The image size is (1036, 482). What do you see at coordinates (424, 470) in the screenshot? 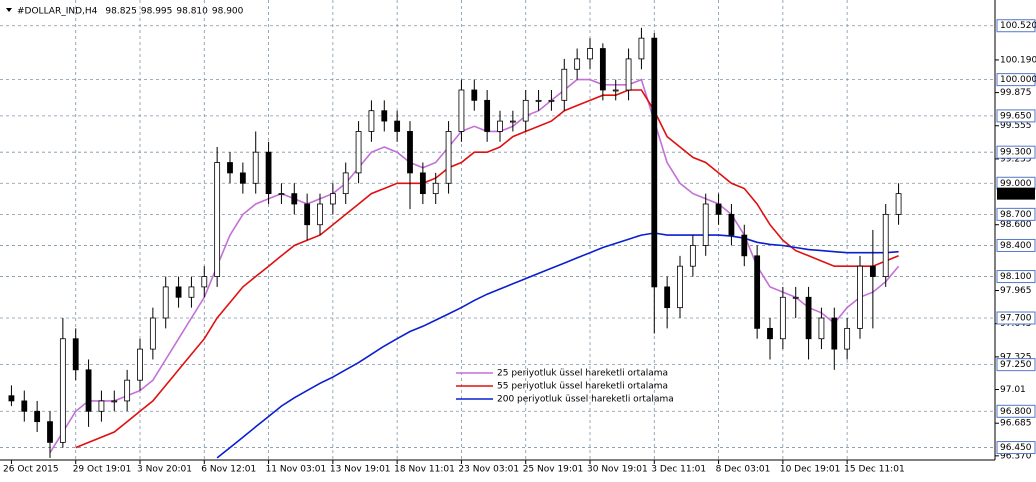
I see `x-tick-label: 18 Nov 11:01` at bounding box center [424, 470].